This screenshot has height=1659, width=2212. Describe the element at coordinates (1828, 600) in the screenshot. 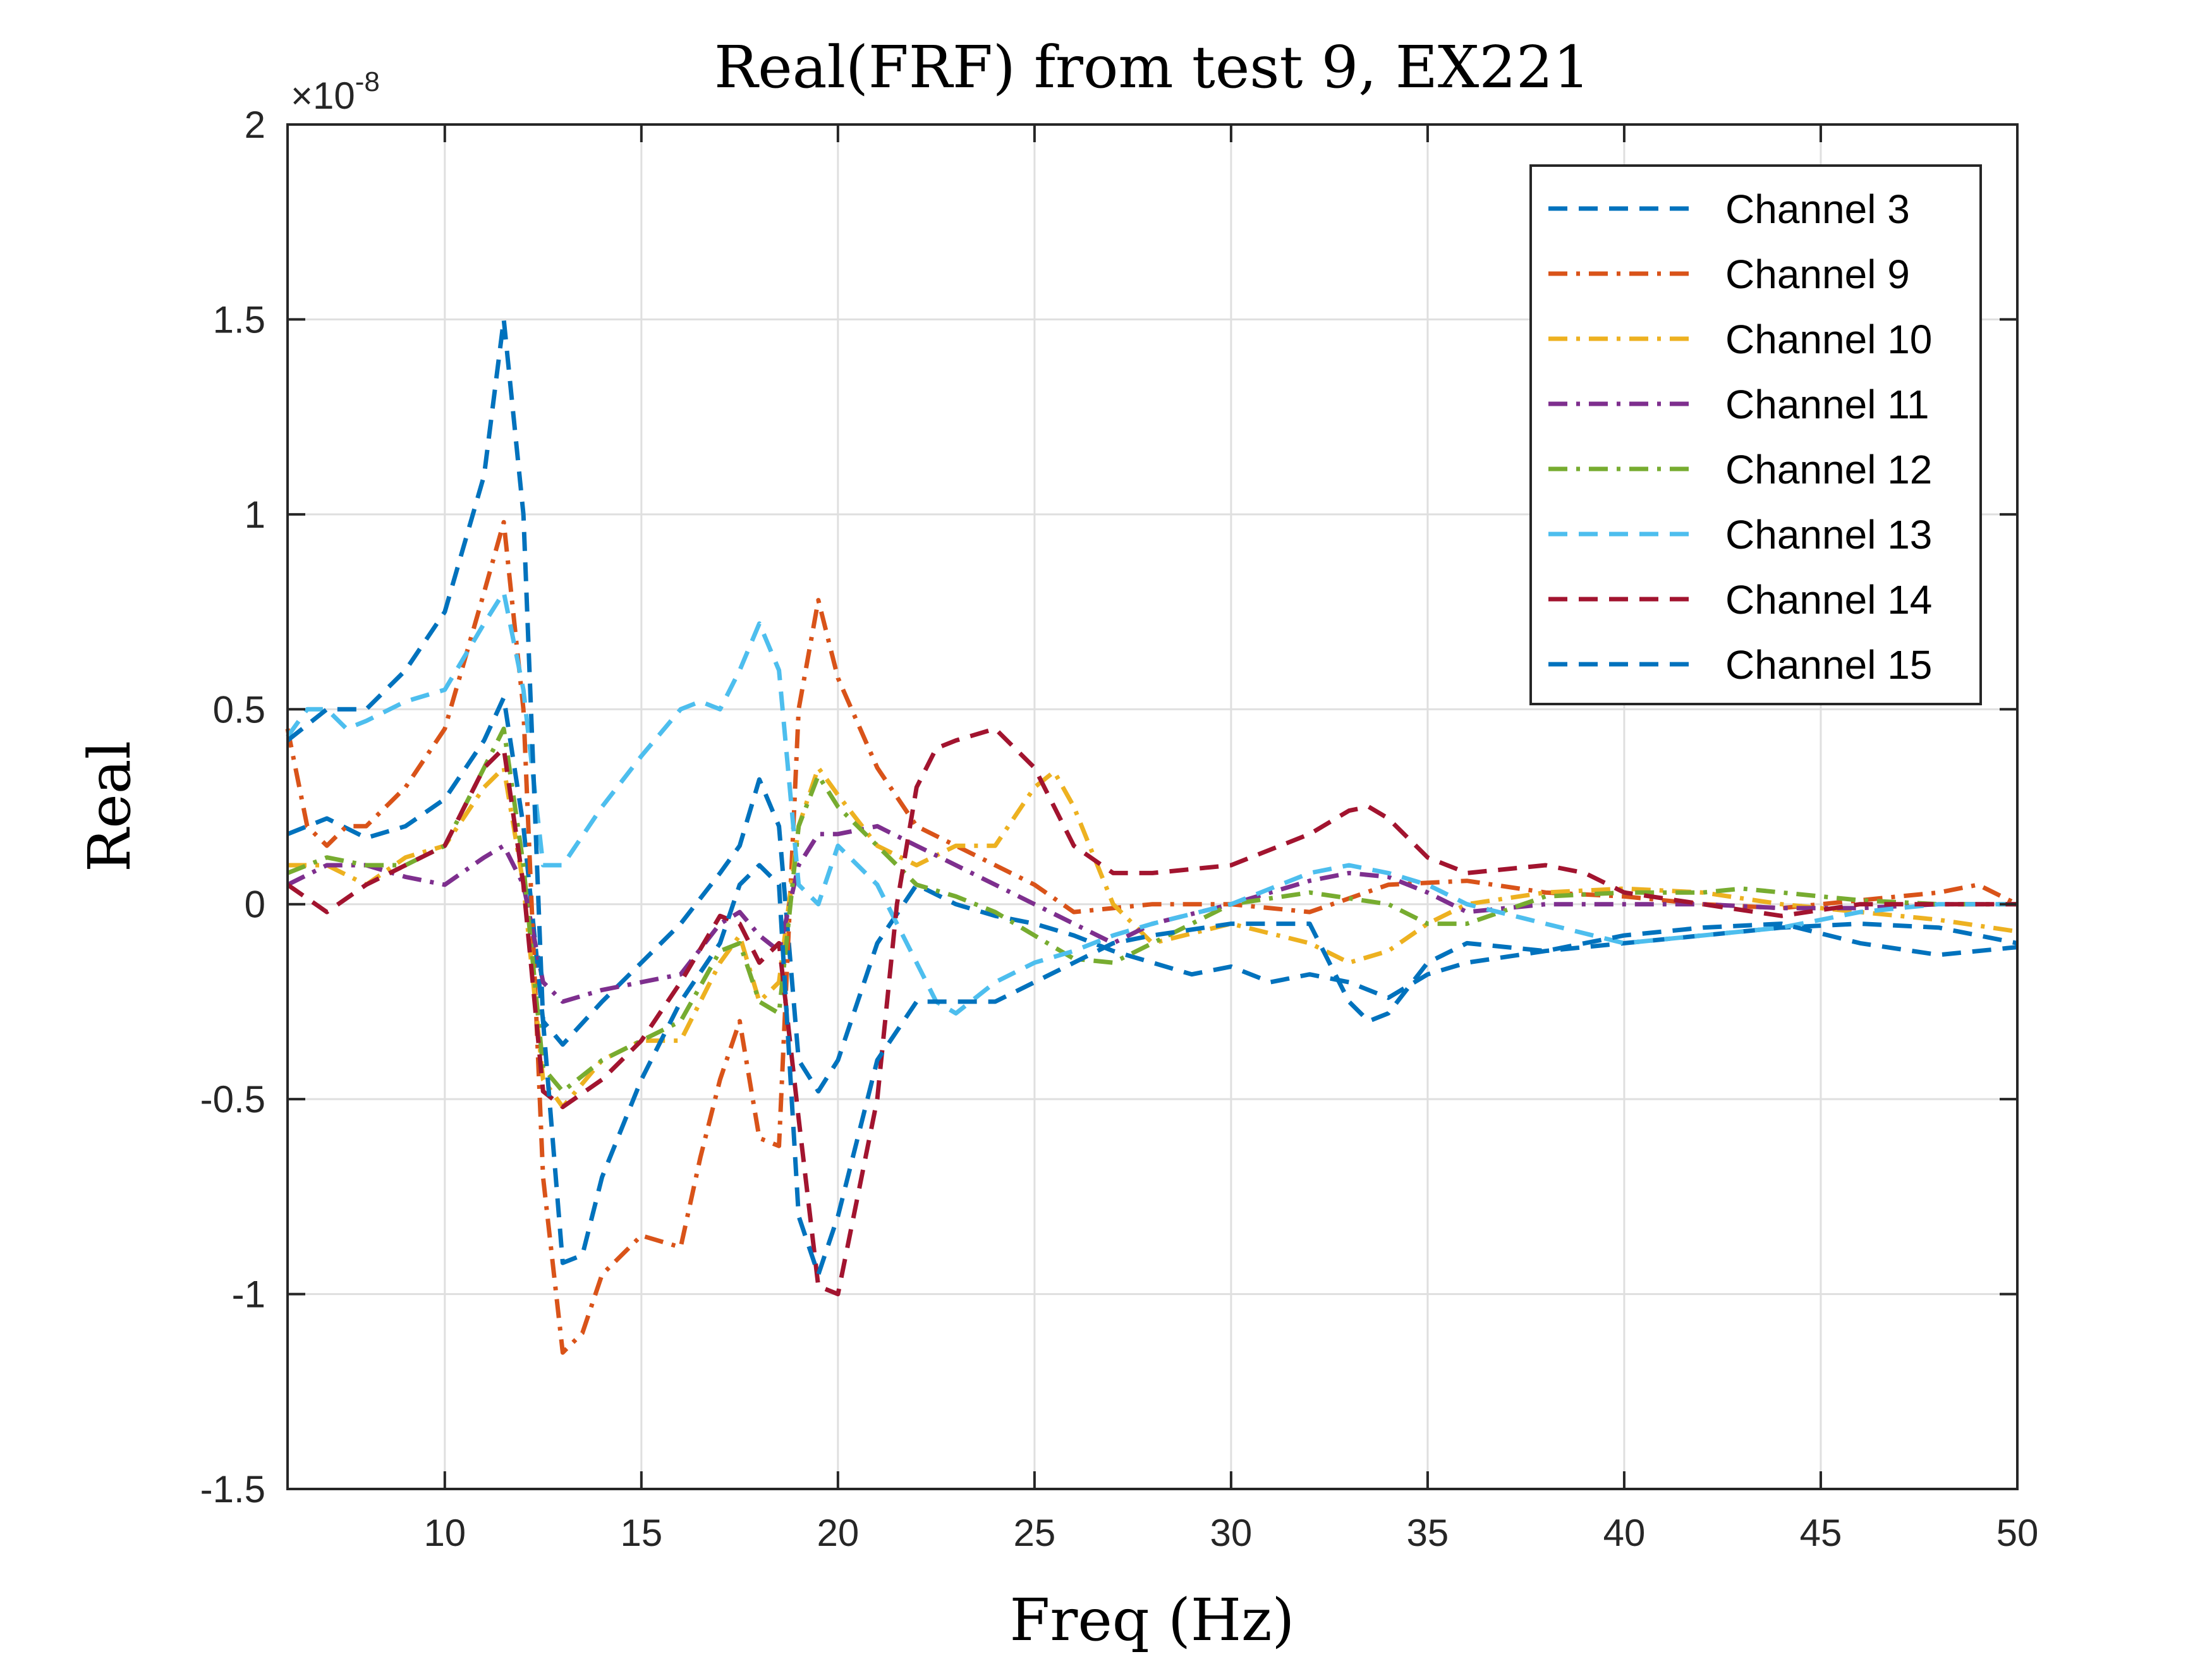

I see `legend-label: Channel 14` at that location.